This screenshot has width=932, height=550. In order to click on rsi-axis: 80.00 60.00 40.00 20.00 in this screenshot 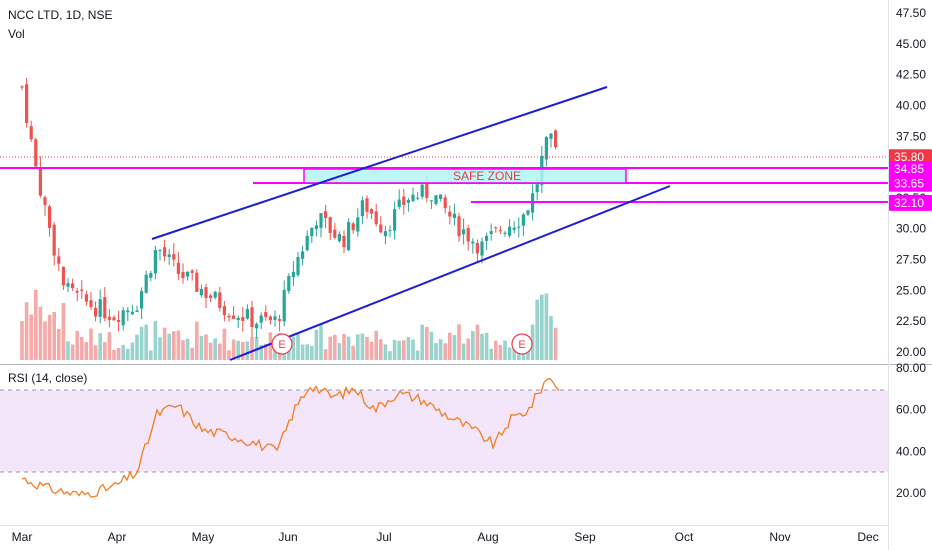, I will do `click(911, 430)`.